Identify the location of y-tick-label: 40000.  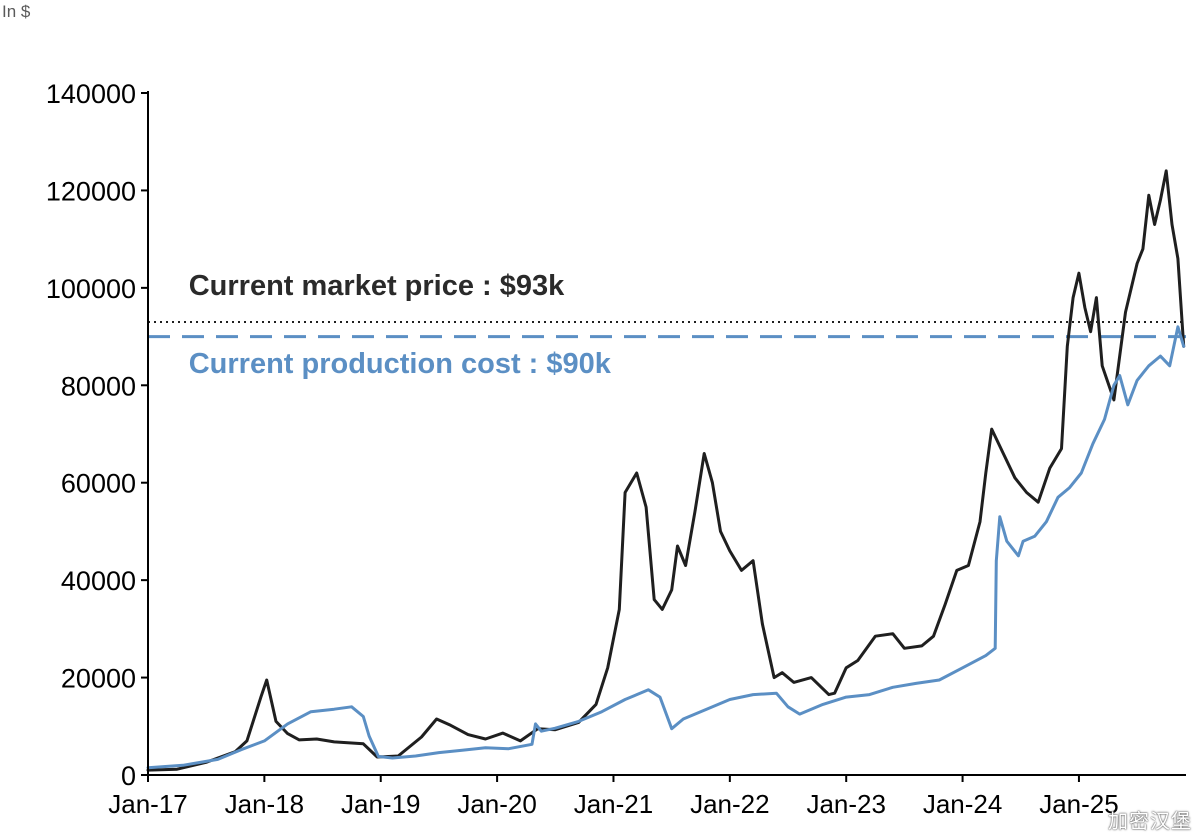
(98, 581).